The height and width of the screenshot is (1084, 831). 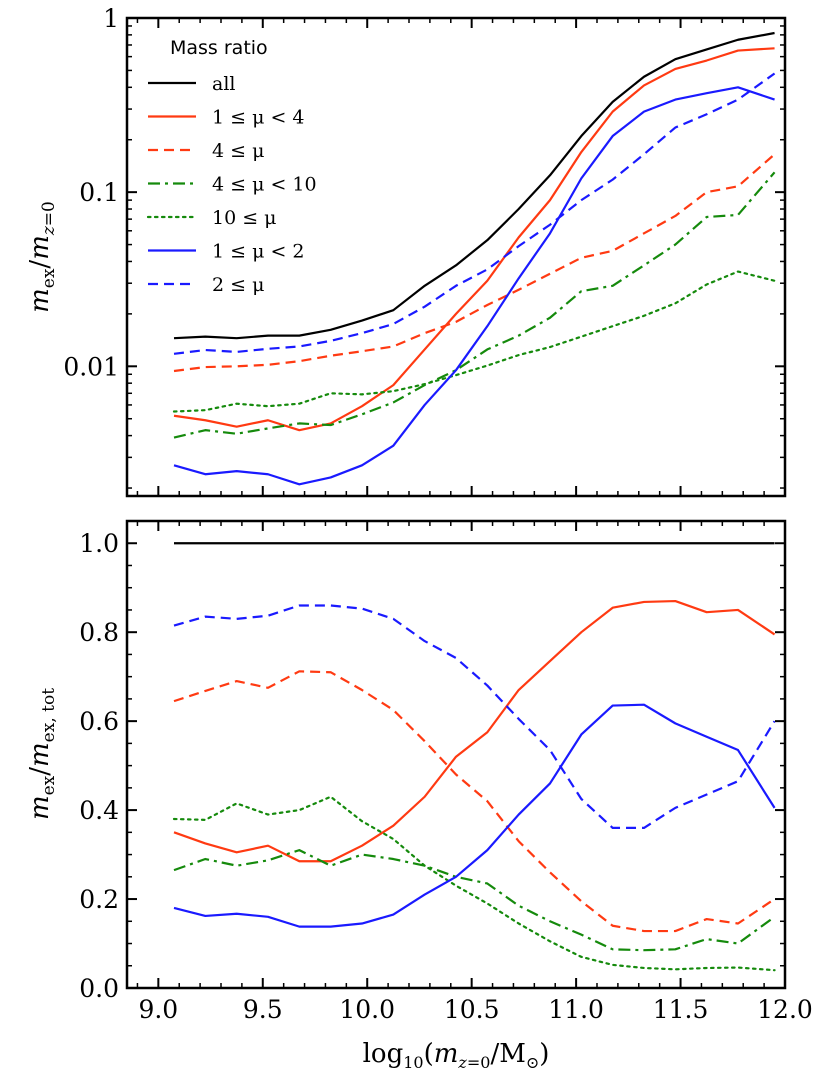 I want to click on bottom-line-10-le-mu, so click(x=474, y=883).